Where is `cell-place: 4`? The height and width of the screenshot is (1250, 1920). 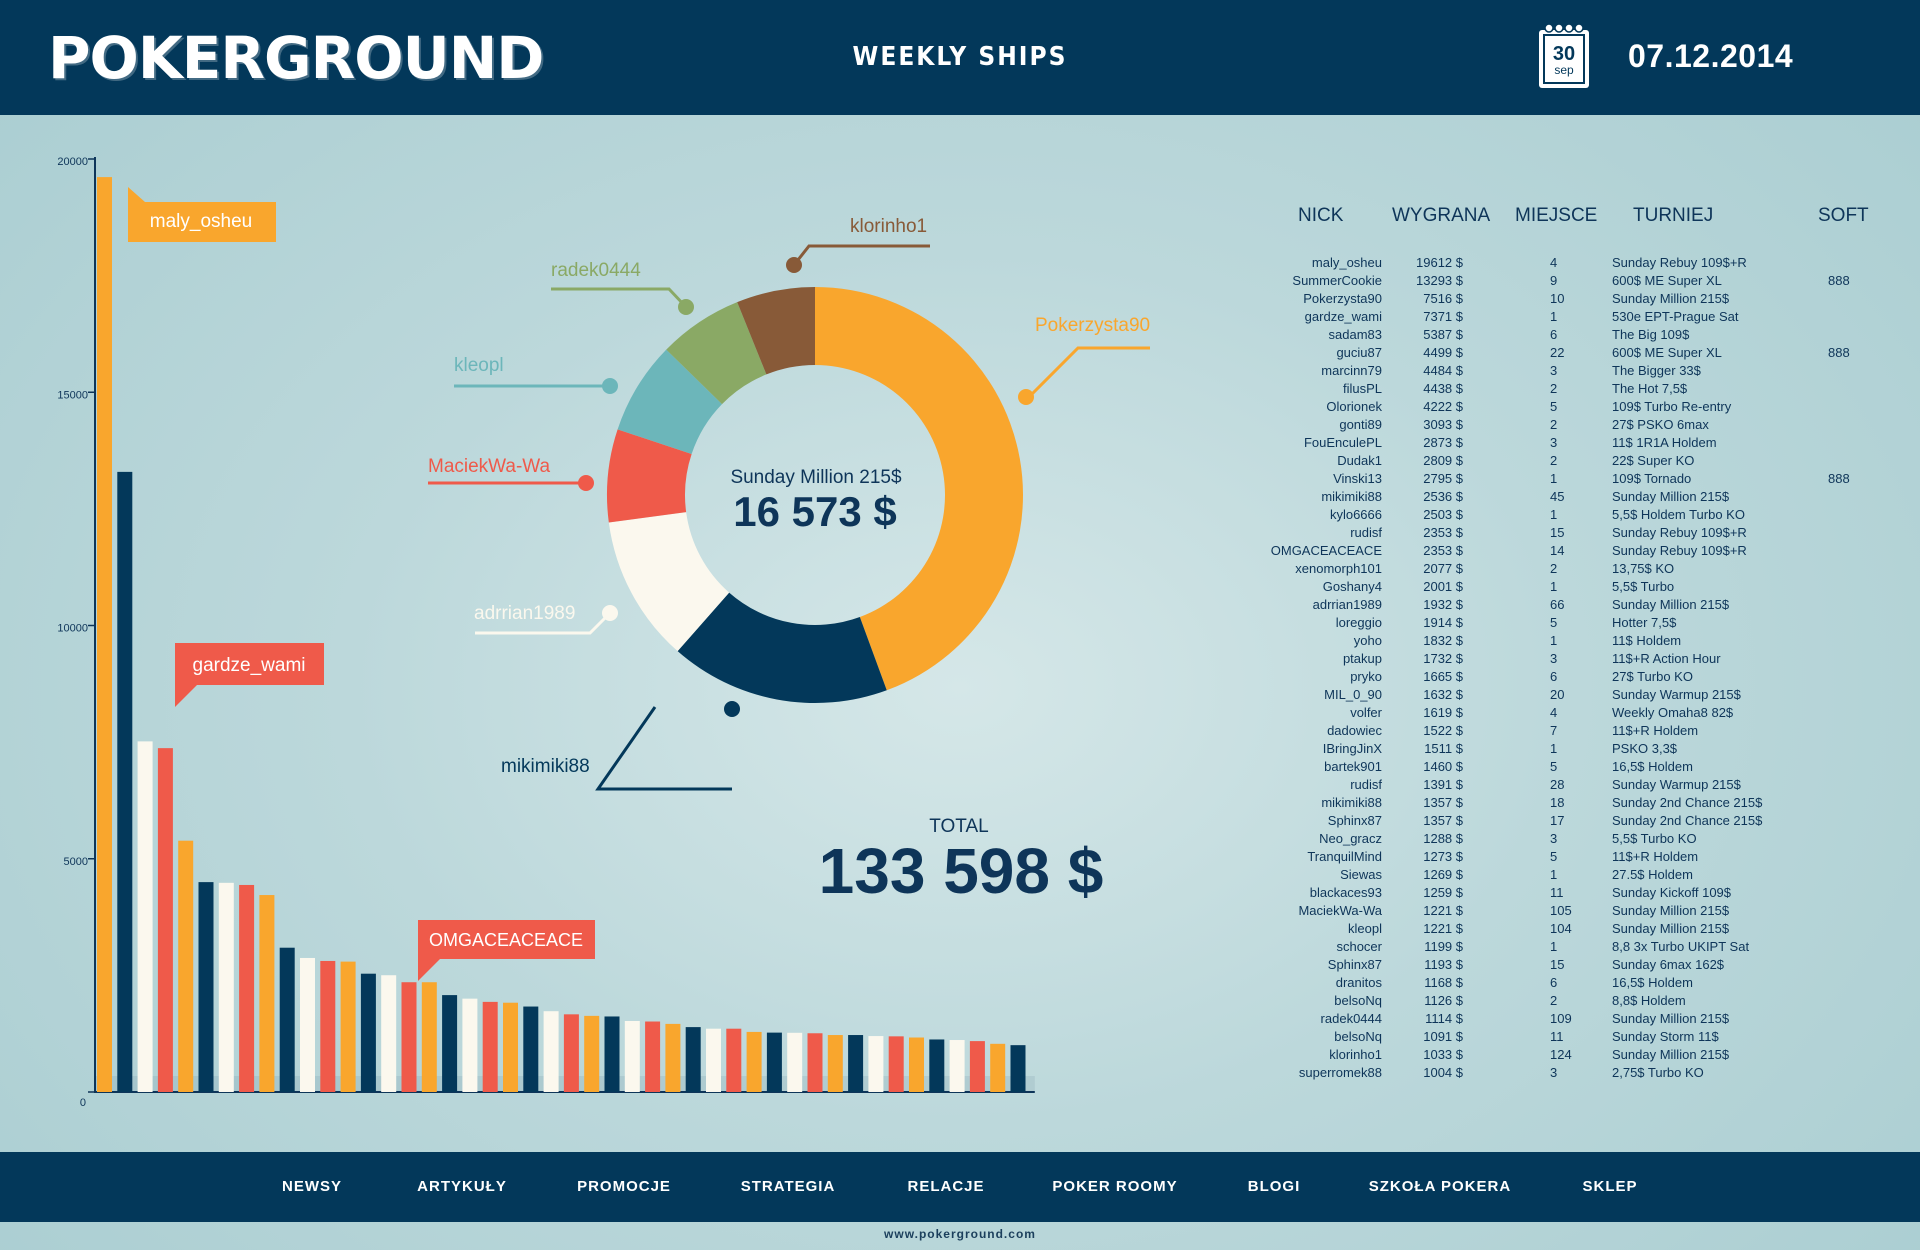
cell-place: 4 is located at coordinates (1554, 262).